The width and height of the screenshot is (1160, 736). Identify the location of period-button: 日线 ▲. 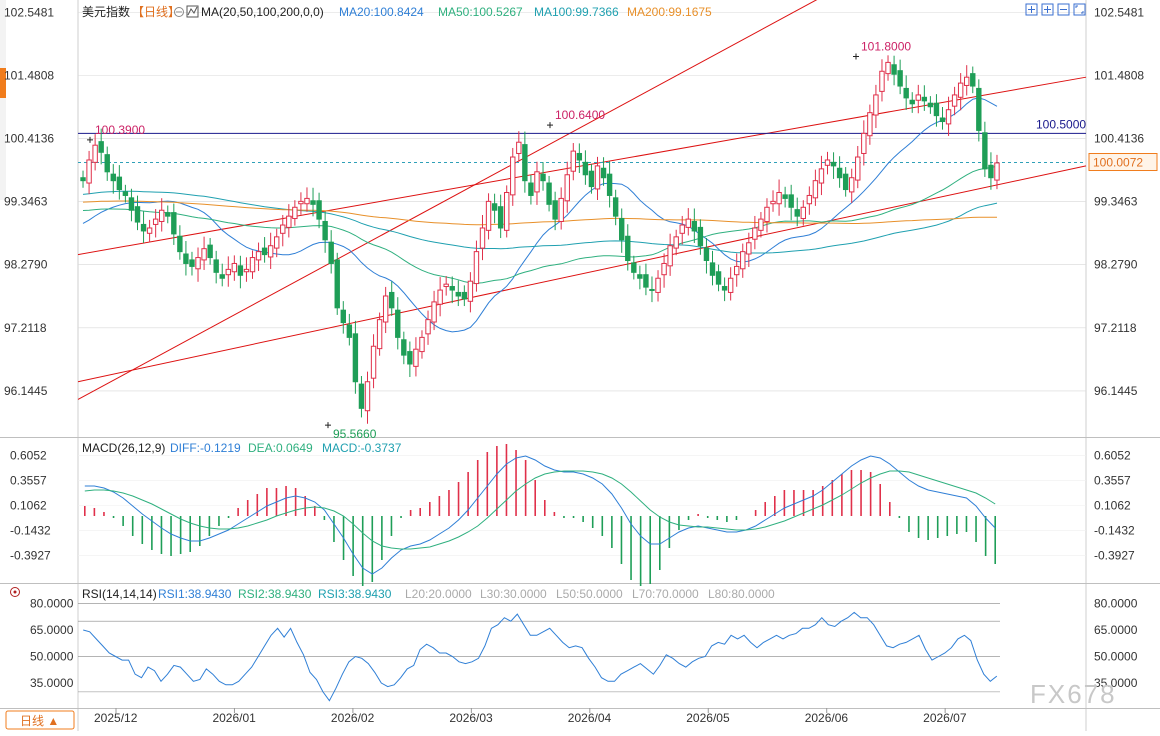
(40, 720).